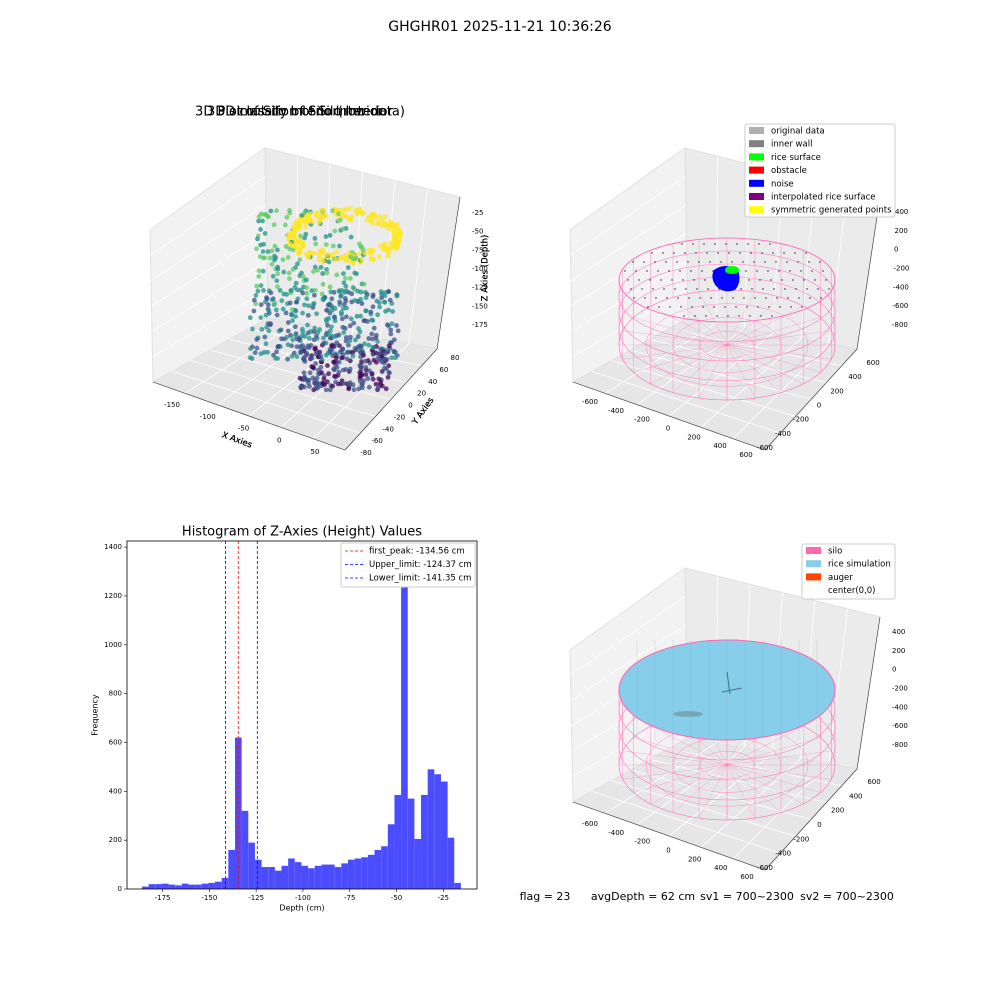 This screenshot has width=1000, height=1000. I want to click on plot-frame, so click(302, 715).